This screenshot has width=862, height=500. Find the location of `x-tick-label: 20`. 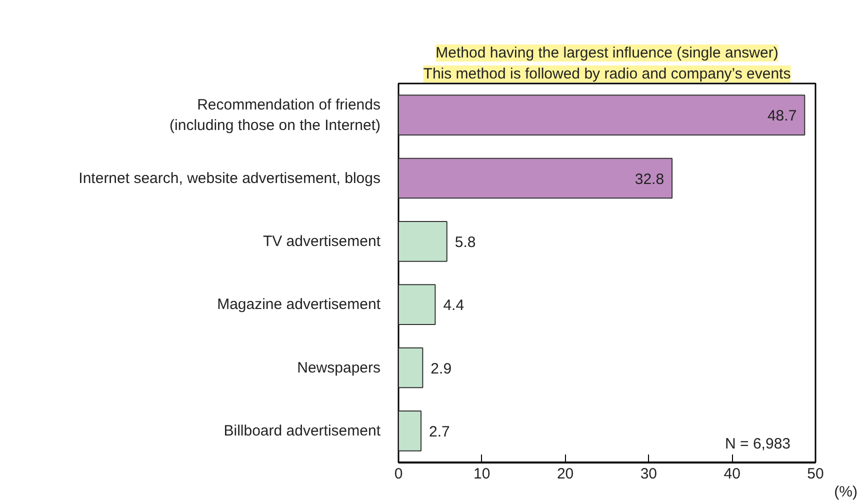

x-tick-label: 20 is located at coordinates (565, 474).